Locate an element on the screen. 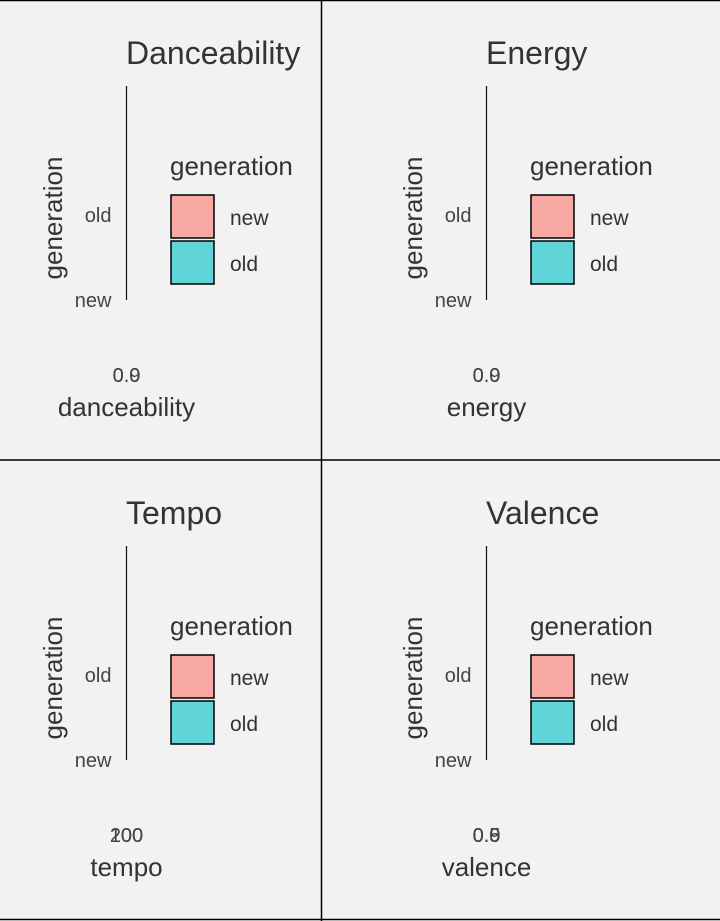 Image resolution: width=720 pixels, height=921 pixels. danceability-legend-key-new is located at coordinates (192, 216).